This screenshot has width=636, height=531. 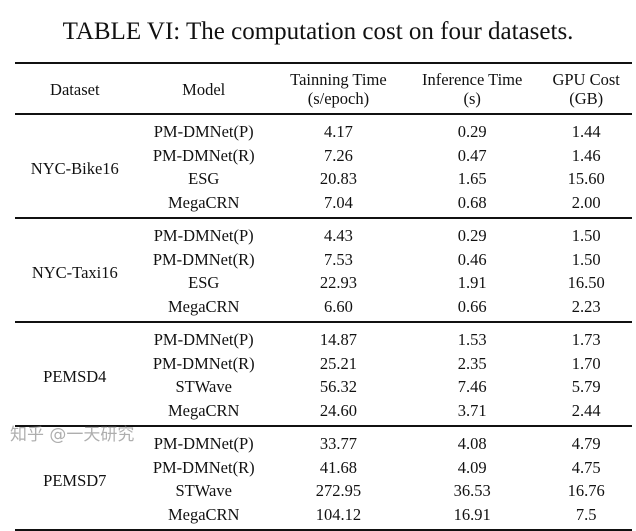 What do you see at coordinates (472, 79) in the screenshot?
I see `header-line: Inference Time` at bounding box center [472, 79].